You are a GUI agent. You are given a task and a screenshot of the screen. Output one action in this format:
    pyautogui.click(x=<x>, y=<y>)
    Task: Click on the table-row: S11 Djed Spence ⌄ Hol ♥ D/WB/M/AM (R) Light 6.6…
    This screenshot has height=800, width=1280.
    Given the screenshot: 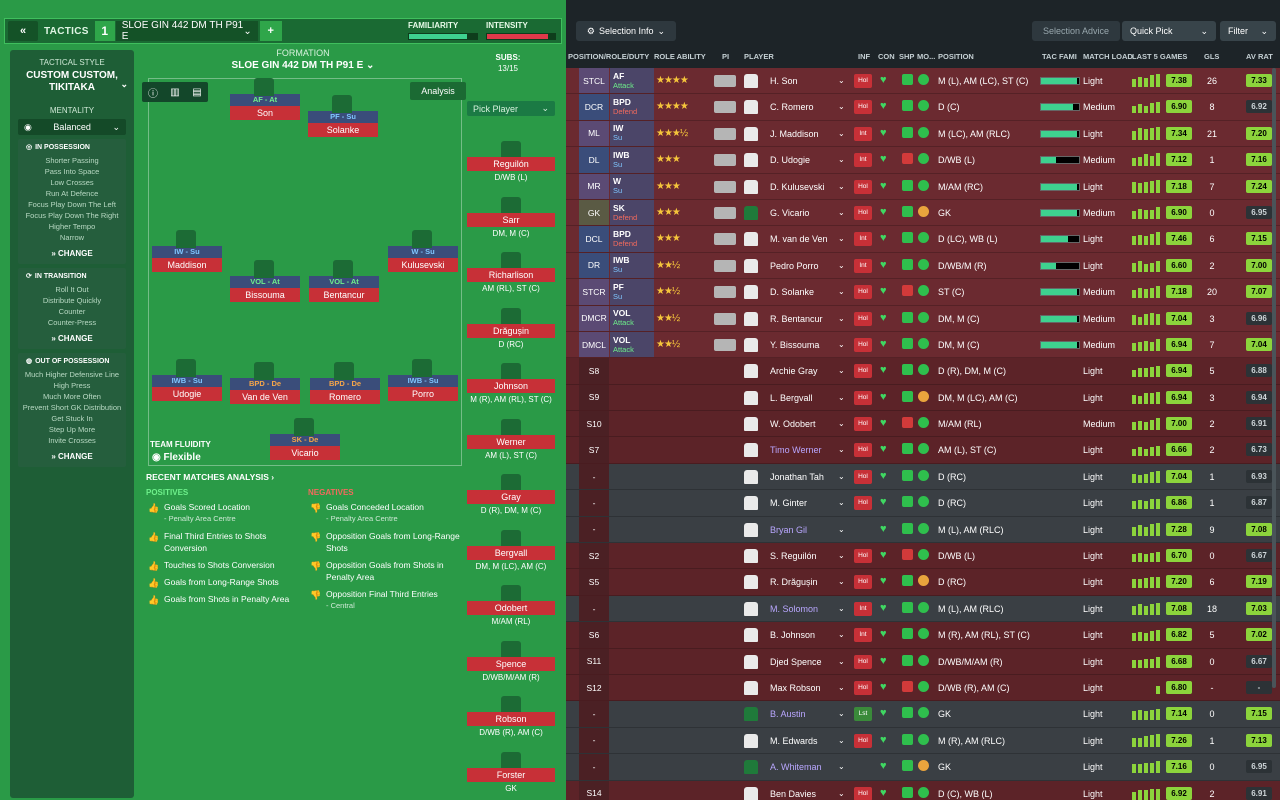 What is the action you would take?
    pyautogui.click(x=923, y=661)
    